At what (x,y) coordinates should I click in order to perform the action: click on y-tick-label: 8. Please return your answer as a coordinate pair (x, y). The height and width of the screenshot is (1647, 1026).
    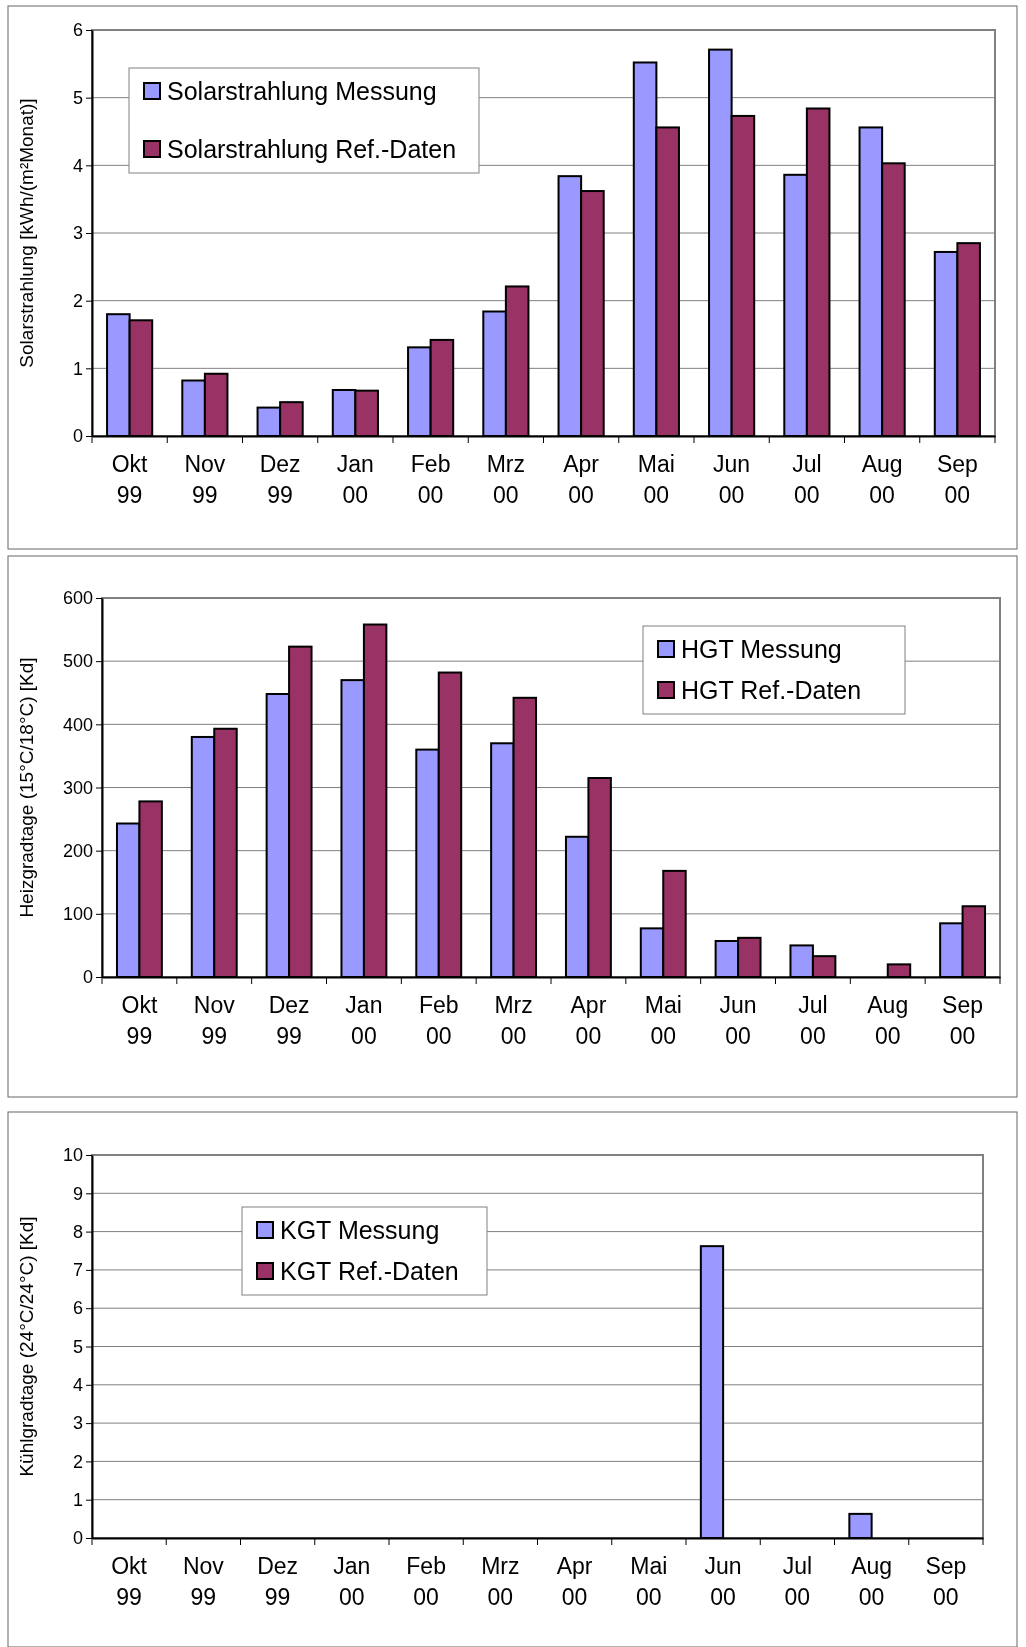
    Looking at the image, I should click on (77, 1231).